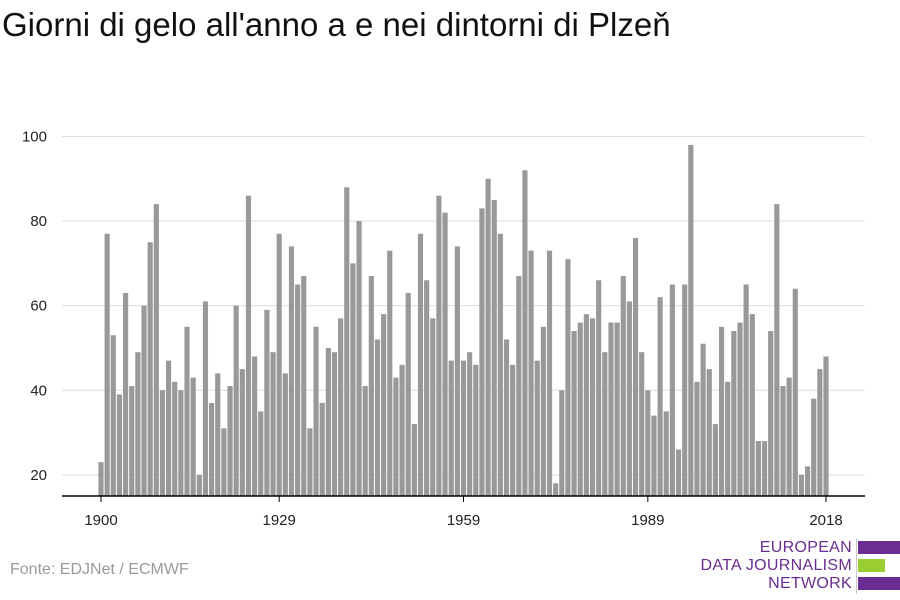 The height and width of the screenshot is (600, 900). Describe the element at coordinates (322, 449) in the screenshot. I see `bar-1936` at that location.